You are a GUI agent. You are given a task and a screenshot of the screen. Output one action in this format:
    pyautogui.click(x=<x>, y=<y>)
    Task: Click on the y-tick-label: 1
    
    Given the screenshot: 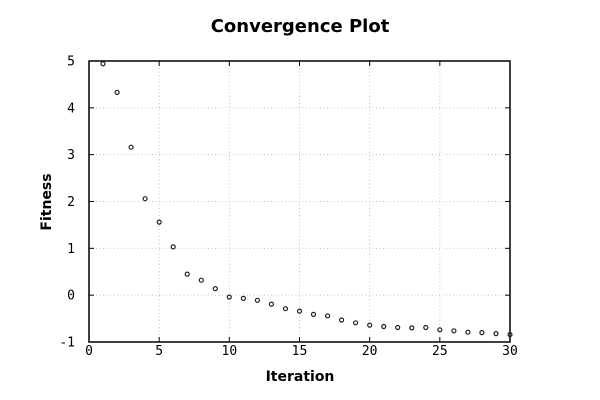 What is the action you would take?
    pyautogui.click(x=71, y=249)
    